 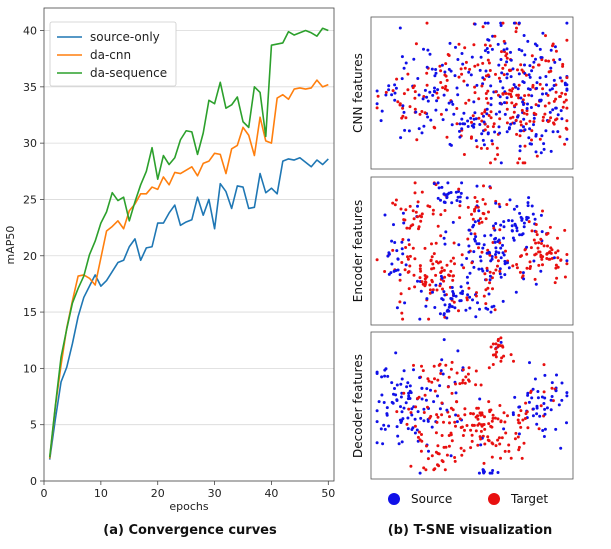 I want to click on y-tick-label: 10, so click(x=30, y=368).